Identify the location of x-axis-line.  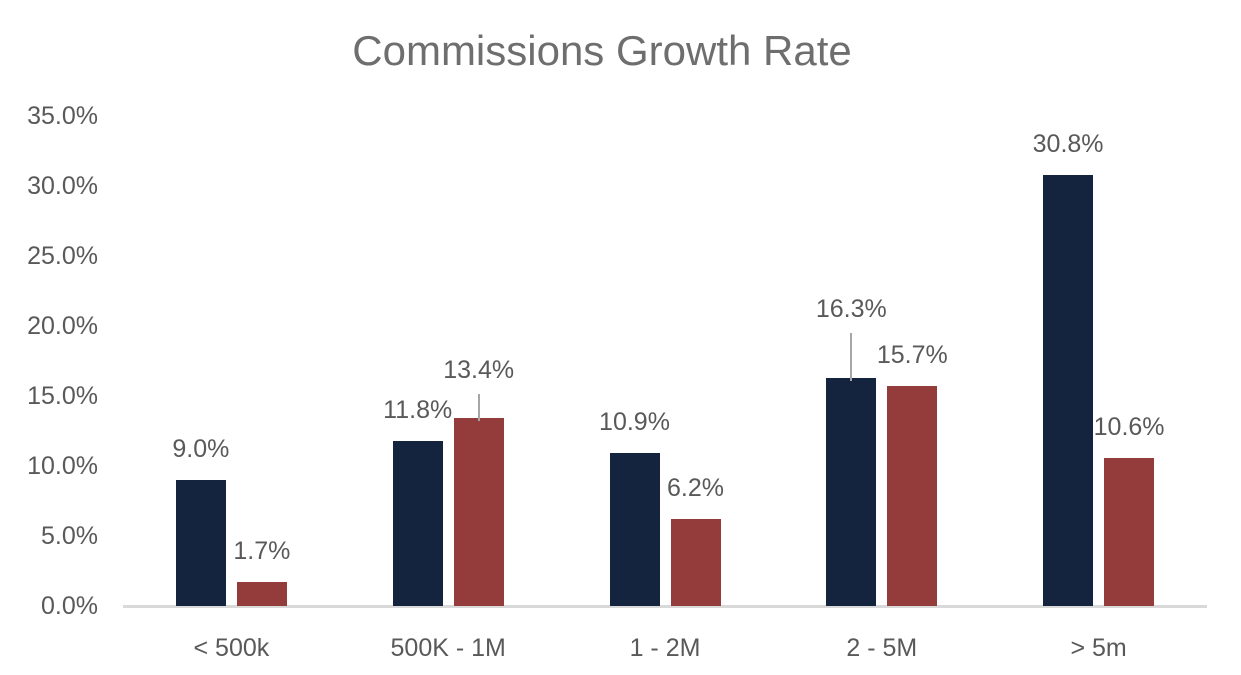
(665, 606).